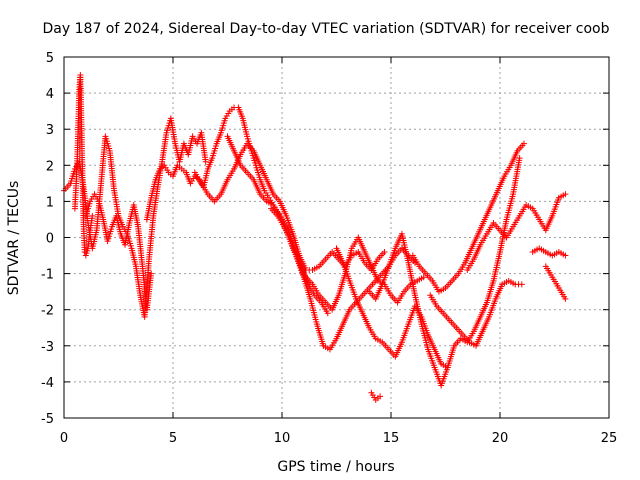  Describe the element at coordinates (555, 282) in the screenshot. I see `series-sat-n` at that location.